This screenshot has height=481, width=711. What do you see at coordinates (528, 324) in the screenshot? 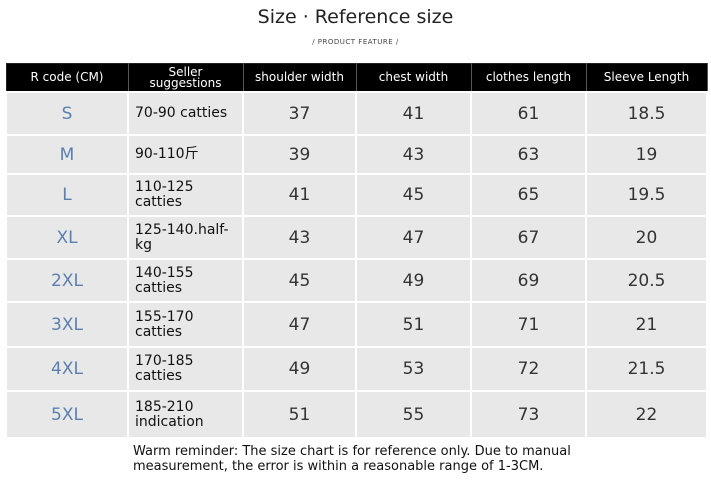
I see `table-cell: 71` at bounding box center [528, 324].